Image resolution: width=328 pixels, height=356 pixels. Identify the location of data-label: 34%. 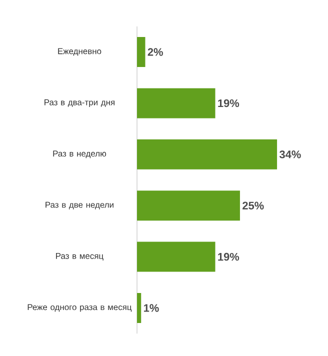
(290, 154).